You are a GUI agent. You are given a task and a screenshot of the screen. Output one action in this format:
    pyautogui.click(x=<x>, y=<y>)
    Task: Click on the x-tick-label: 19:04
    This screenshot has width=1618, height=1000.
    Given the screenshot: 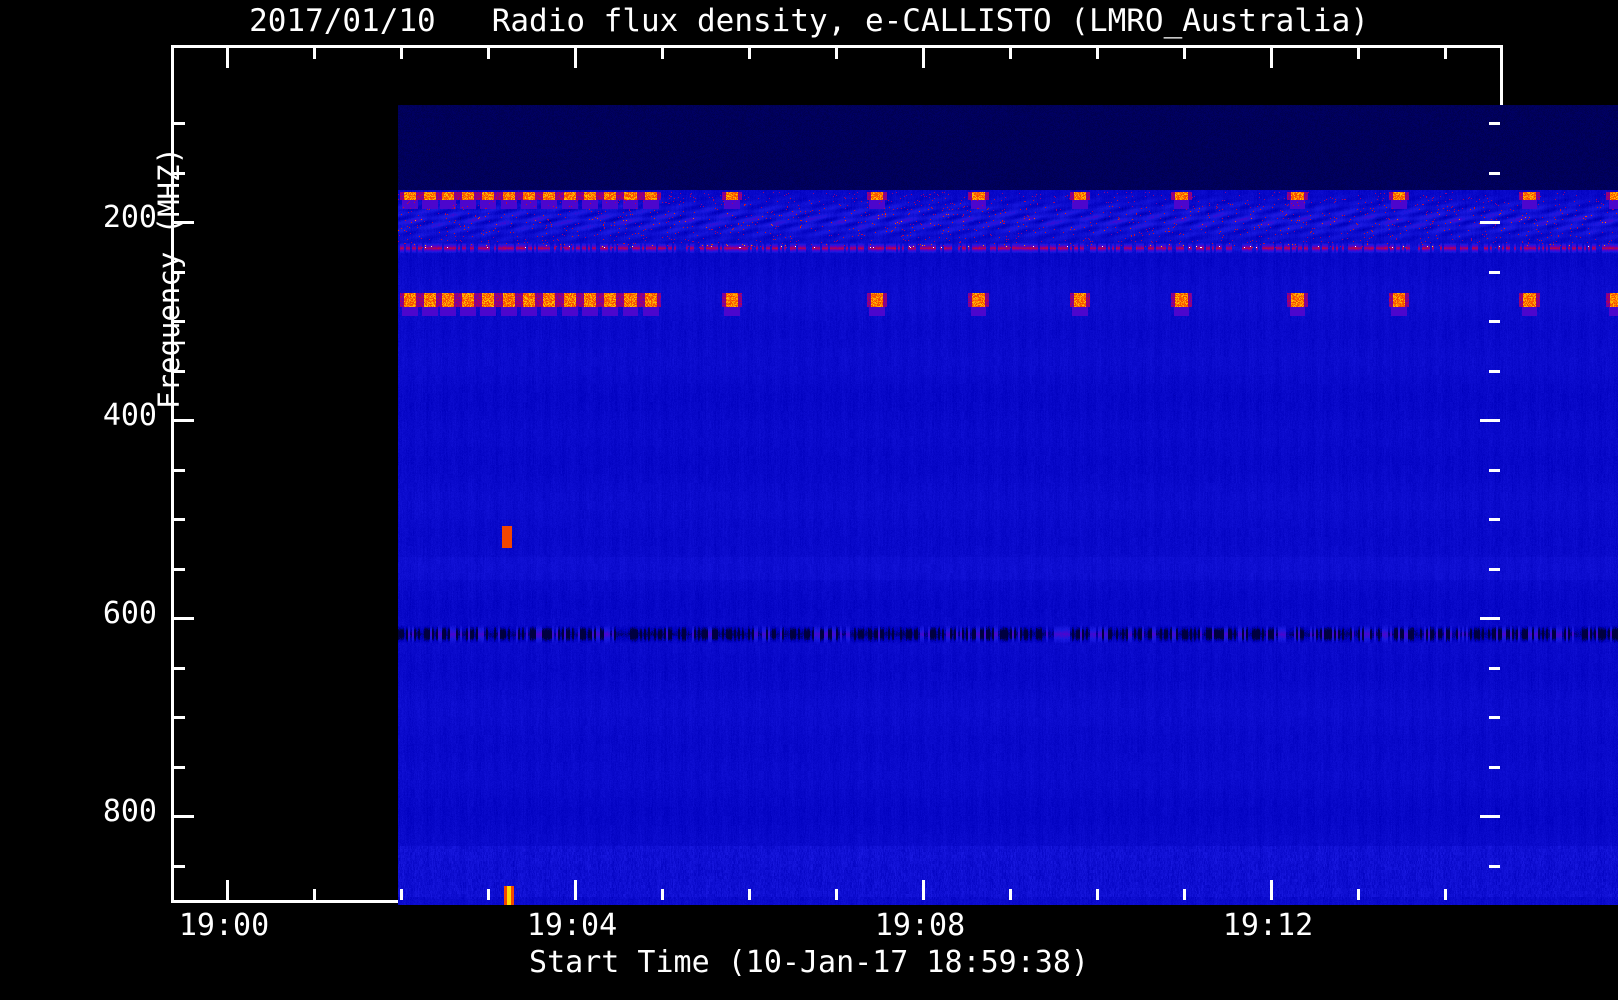 What is the action you would take?
    pyautogui.click(x=572, y=925)
    